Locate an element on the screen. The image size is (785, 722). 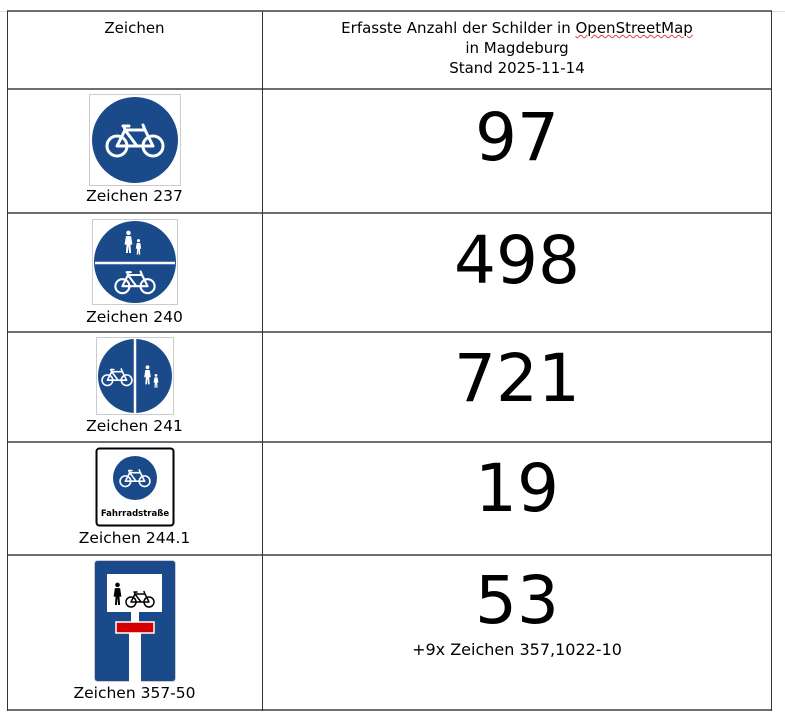
sign-241-icon is located at coordinates (135, 376).